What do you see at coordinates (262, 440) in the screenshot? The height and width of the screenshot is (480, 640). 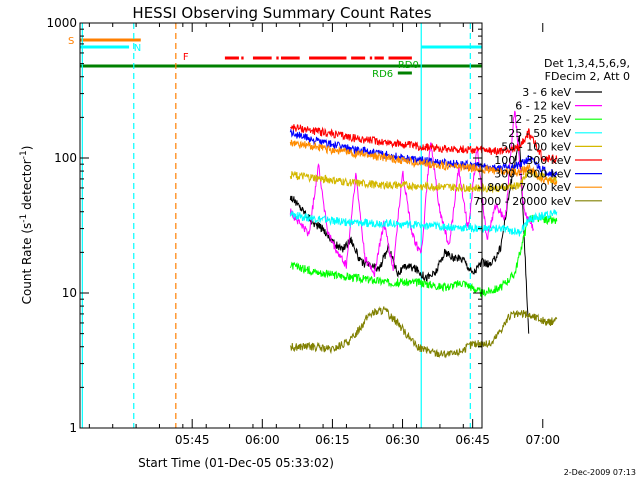 I see `x-tick-label: 06:00` at bounding box center [262, 440].